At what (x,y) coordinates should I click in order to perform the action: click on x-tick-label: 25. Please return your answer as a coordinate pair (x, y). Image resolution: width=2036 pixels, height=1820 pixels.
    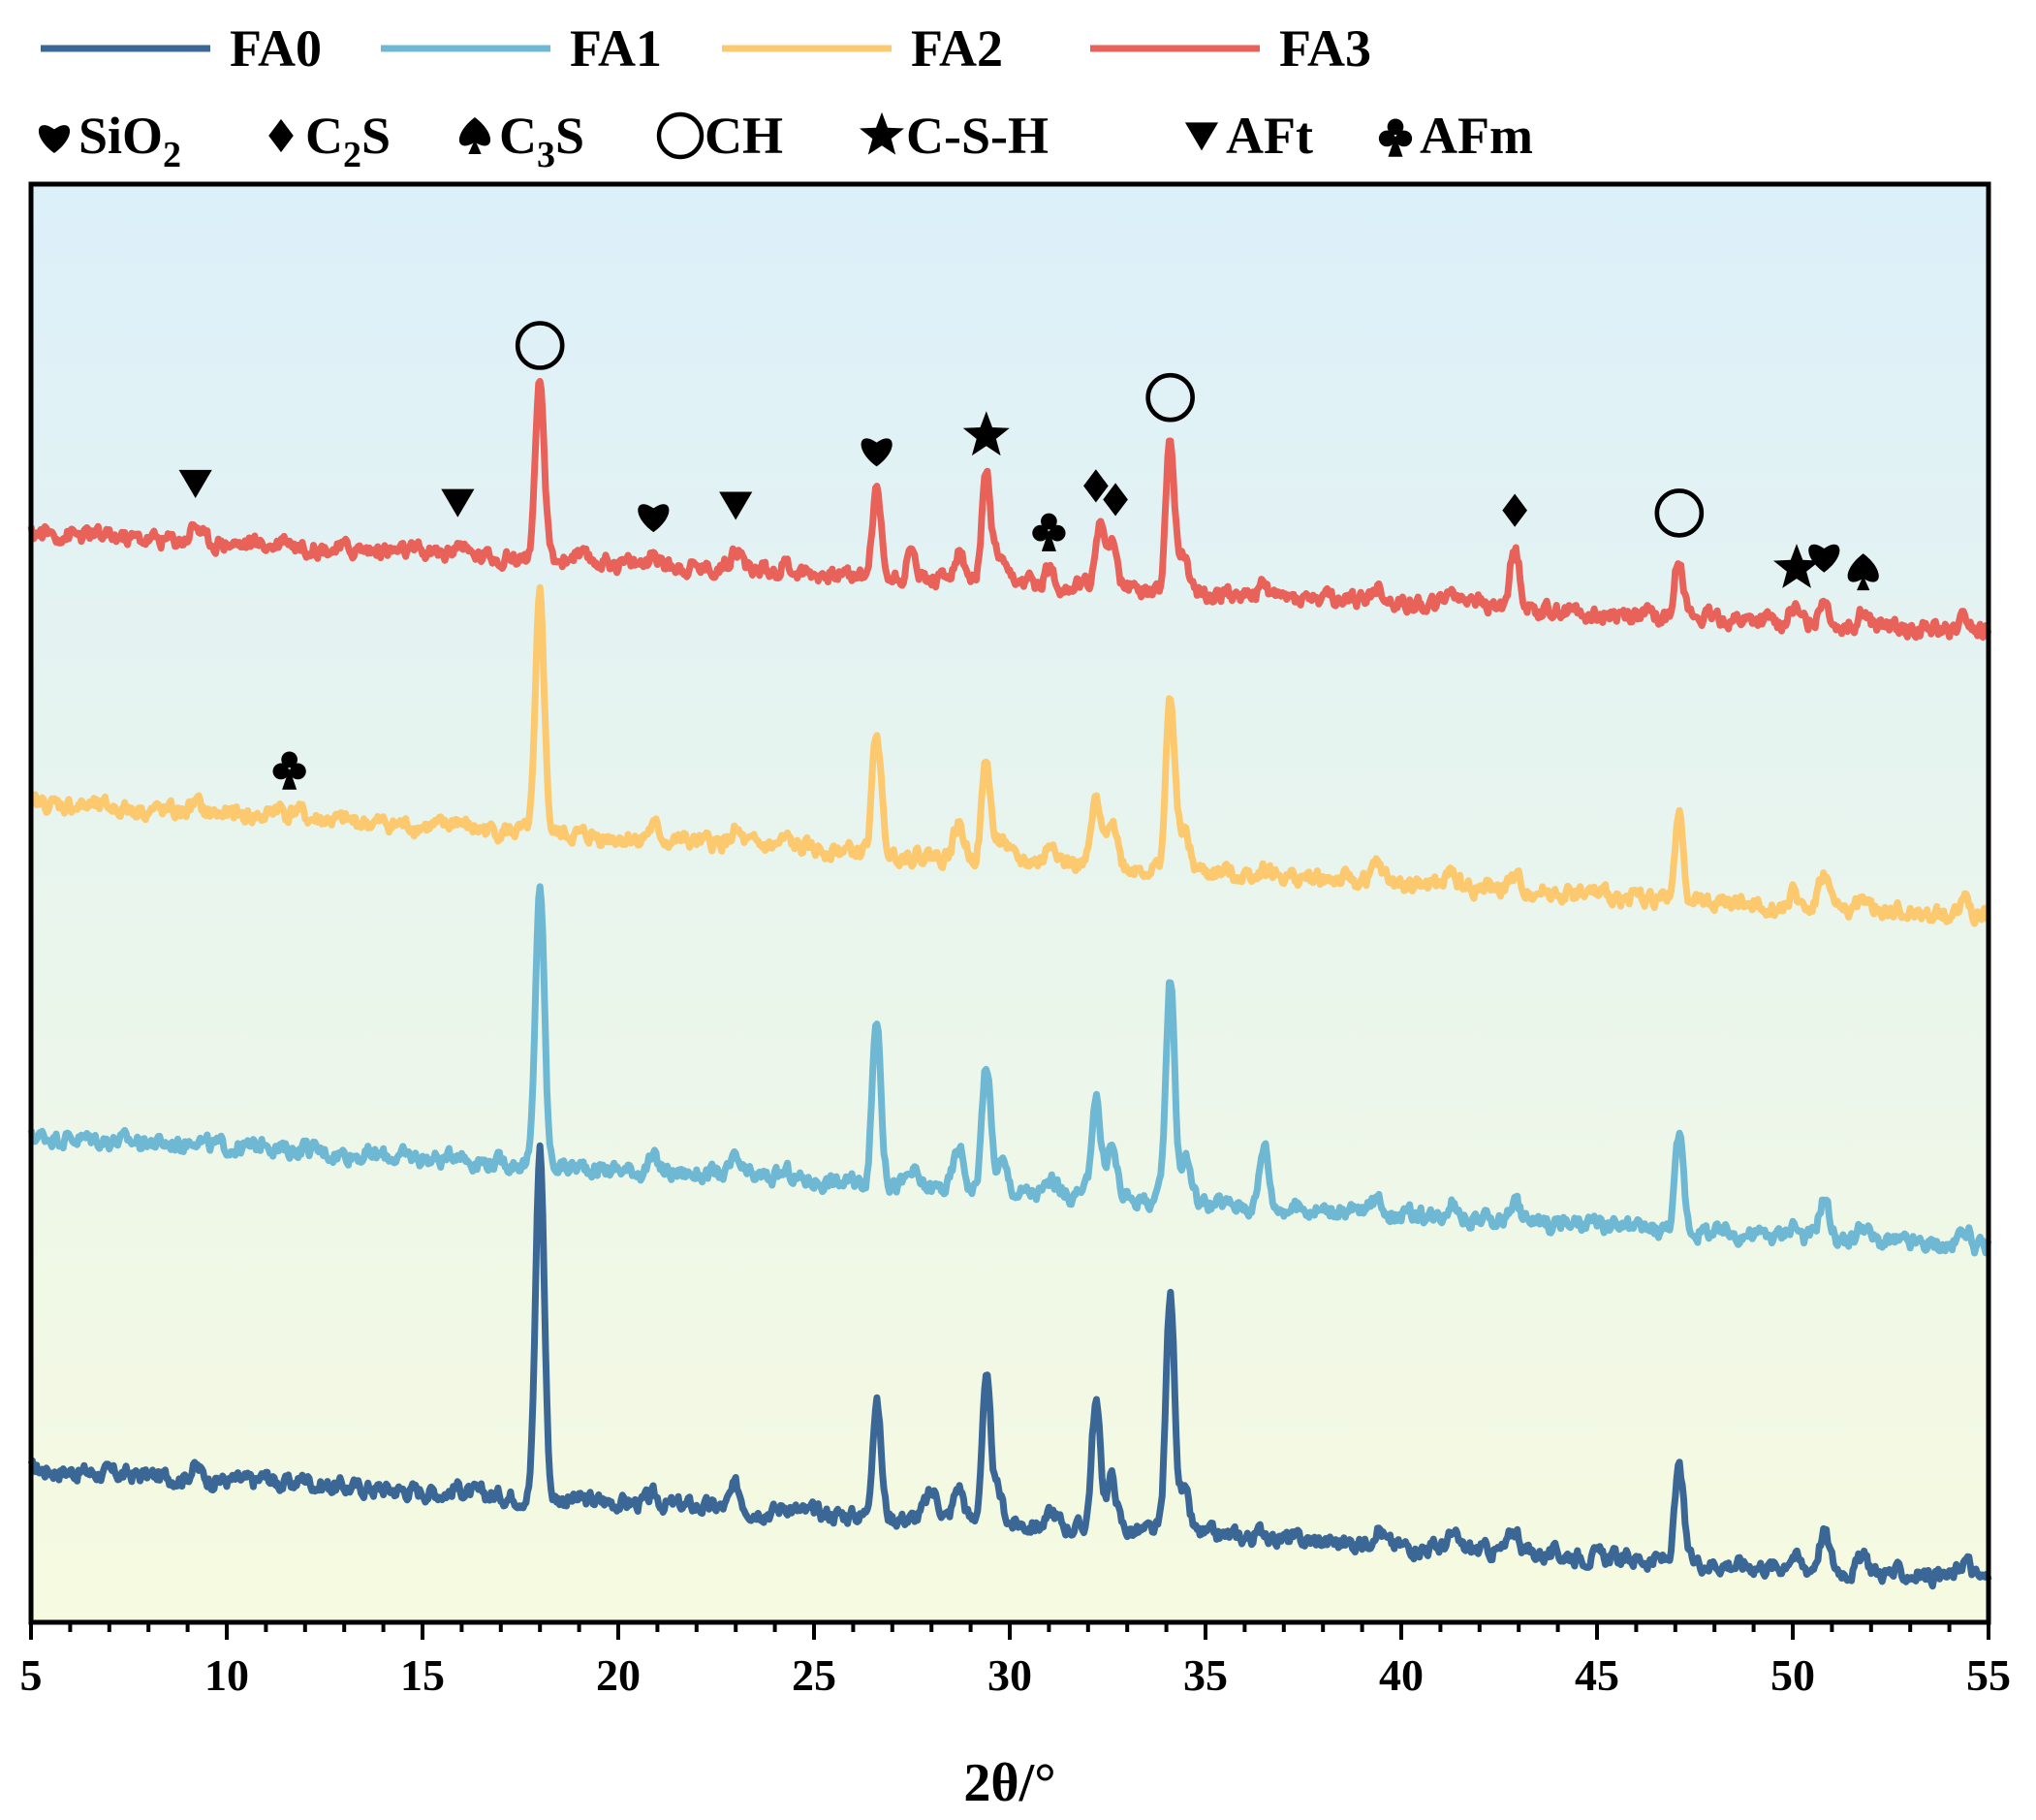
    Looking at the image, I should click on (814, 1675).